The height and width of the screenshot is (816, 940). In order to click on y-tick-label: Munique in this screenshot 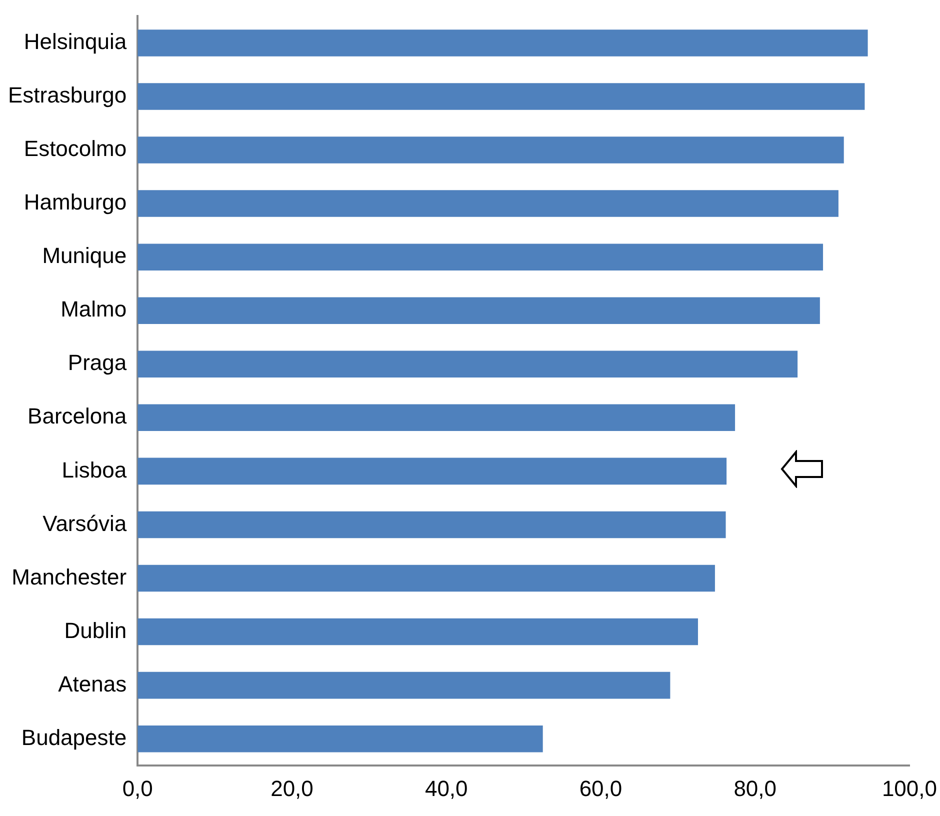, I will do `click(84, 255)`.